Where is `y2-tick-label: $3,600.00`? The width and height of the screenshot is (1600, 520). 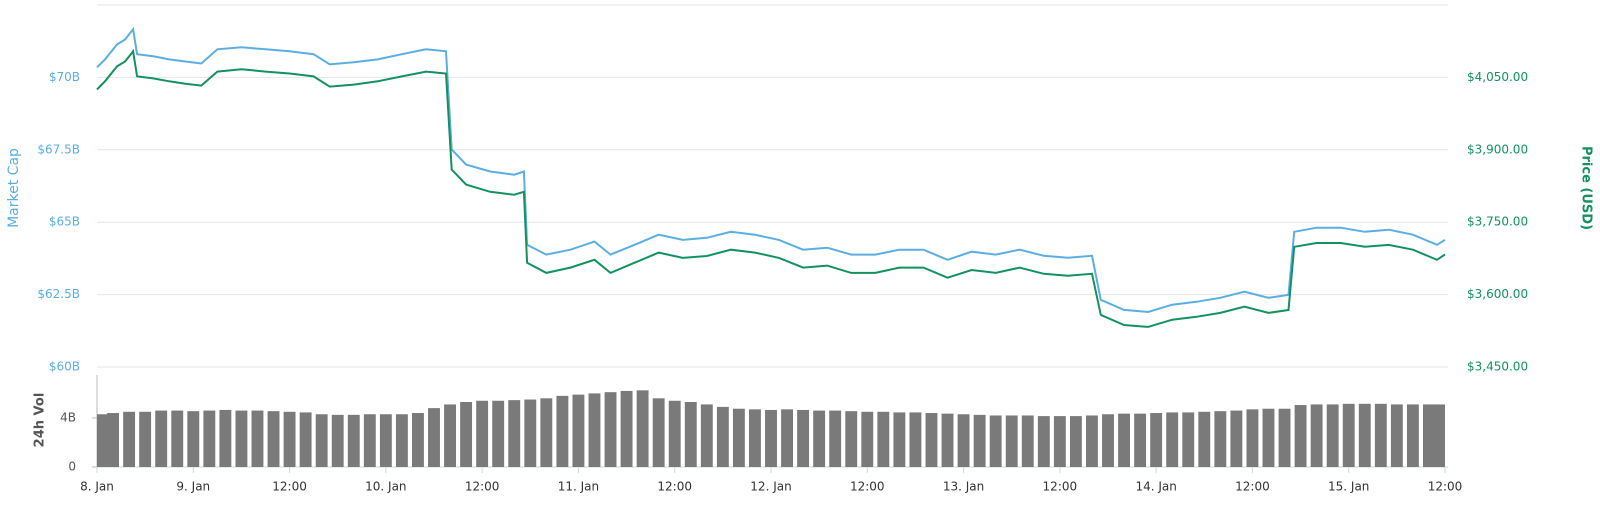
y2-tick-label: $3,600.00 is located at coordinates (1497, 294).